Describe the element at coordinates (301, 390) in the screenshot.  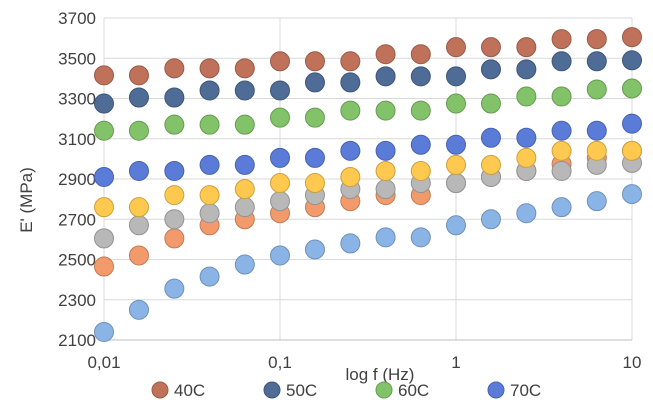
I see `legend-label-50c: 50C` at that location.